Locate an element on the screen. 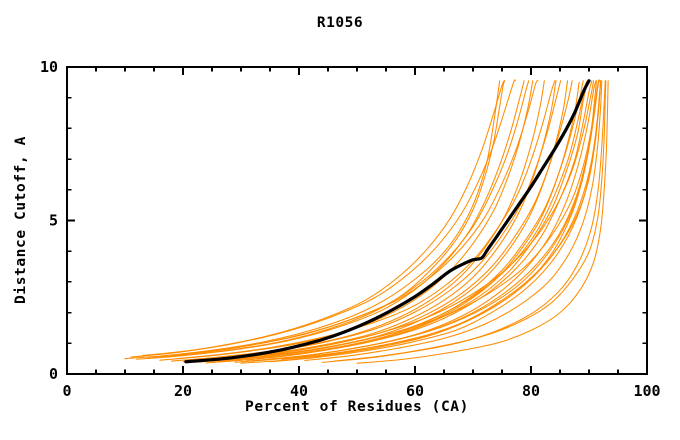 Image resolution: width=680 pixels, height=440 pixels. x-tick-label: 20 is located at coordinates (183, 391).